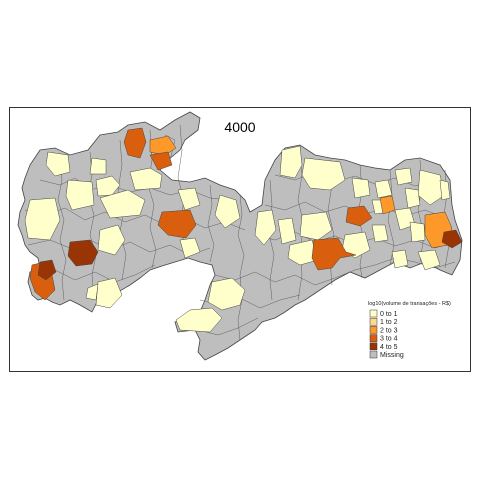  I want to click on legend-label: 2 to 3, so click(389, 330).